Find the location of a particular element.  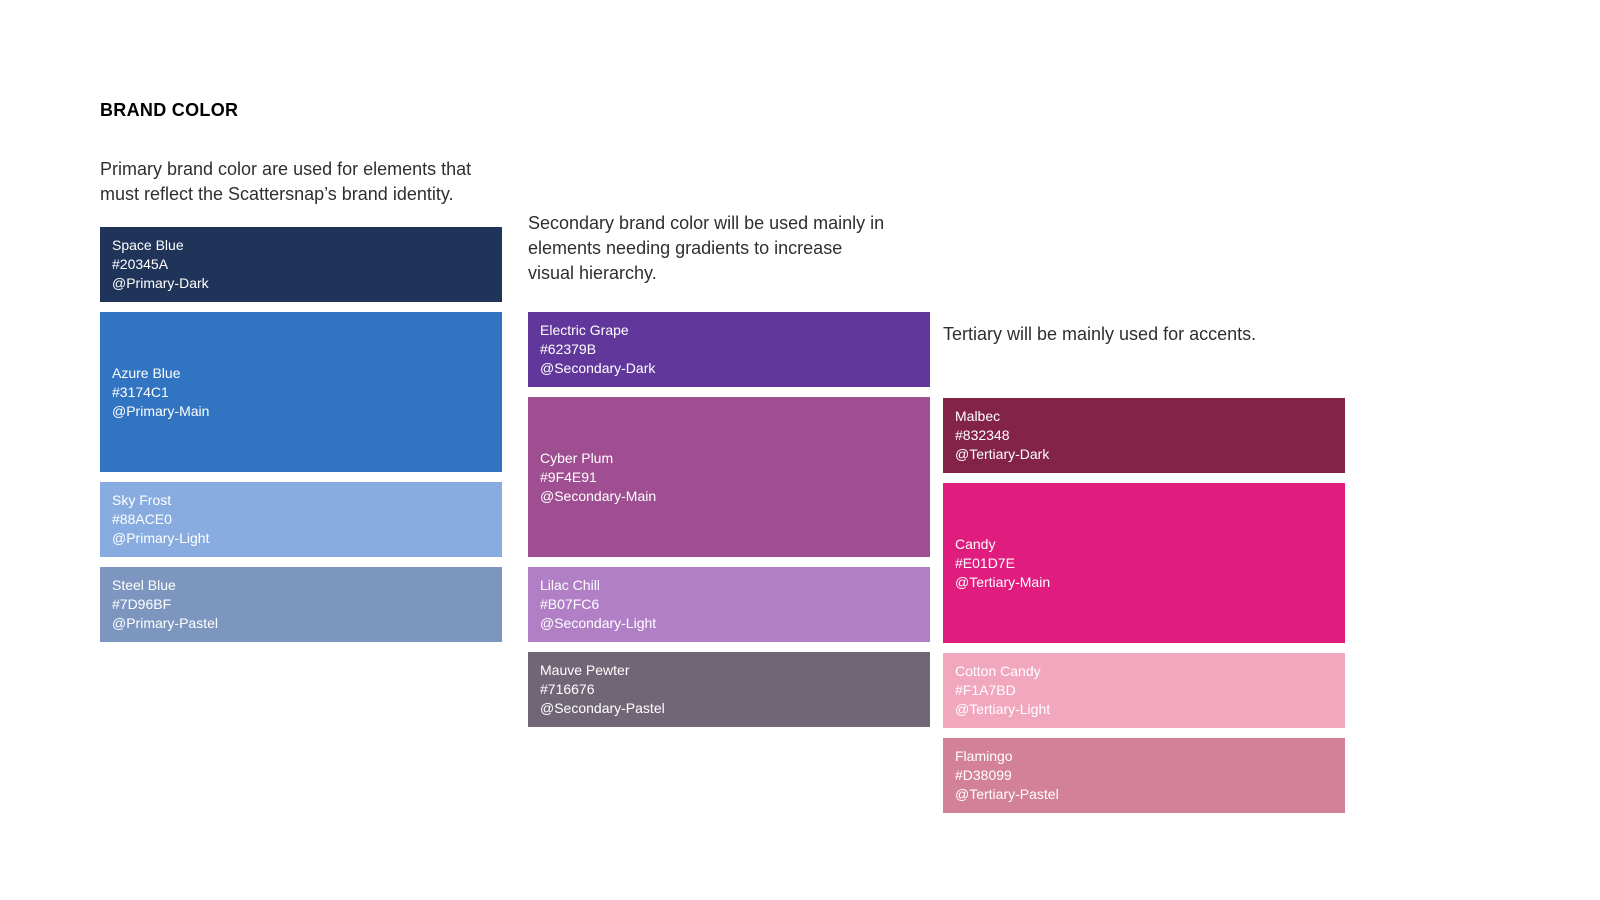

swatch-hex: #3174C1 is located at coordinates (140, 391).